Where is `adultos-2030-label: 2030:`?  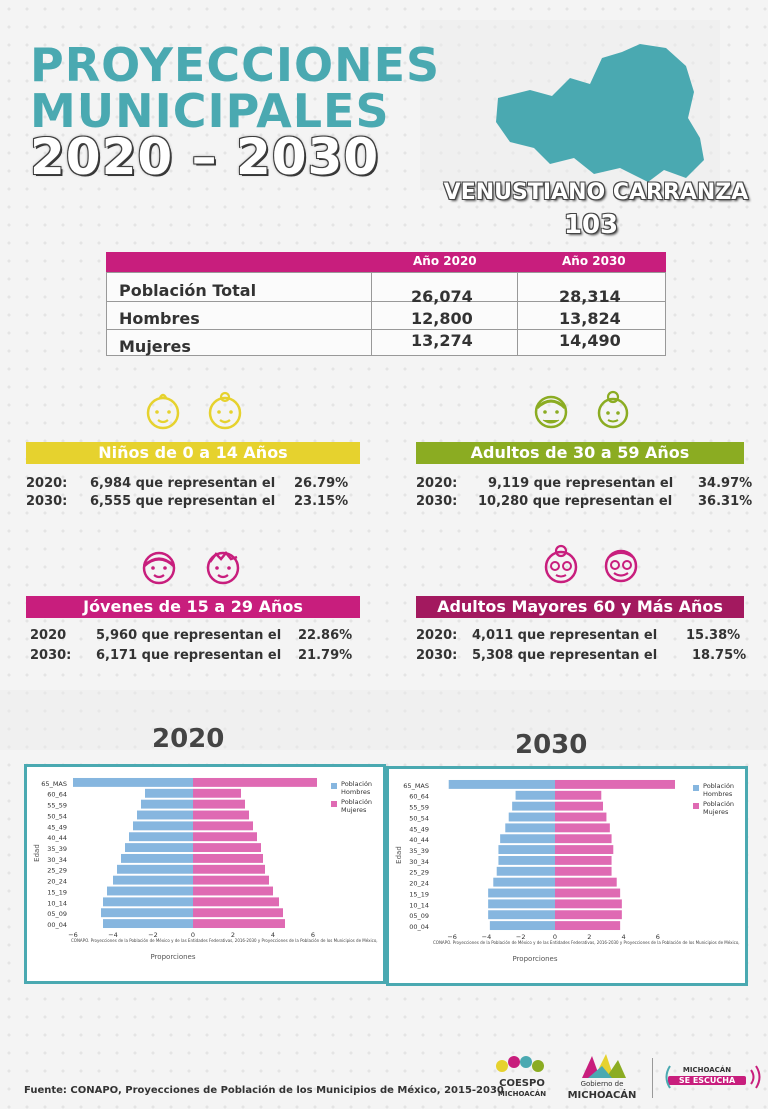 adultos-2030-label: 2030: is located at coordinates (437, 501).